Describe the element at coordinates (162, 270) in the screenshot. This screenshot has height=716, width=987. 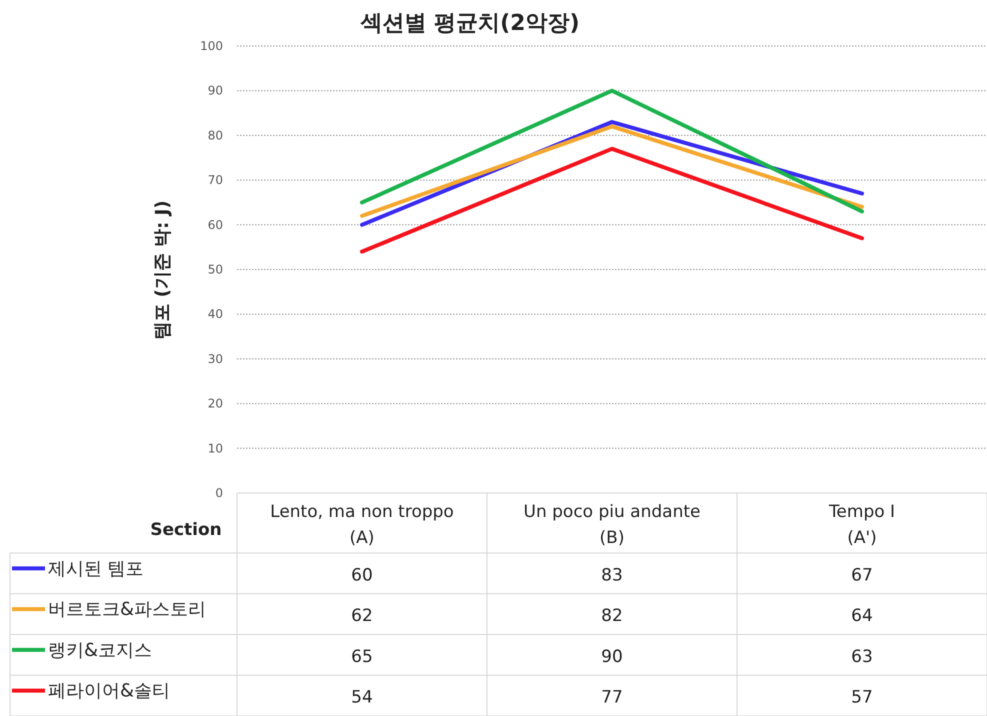
I see `y-axis-title: 템포 (기준 박: J)` at that location.